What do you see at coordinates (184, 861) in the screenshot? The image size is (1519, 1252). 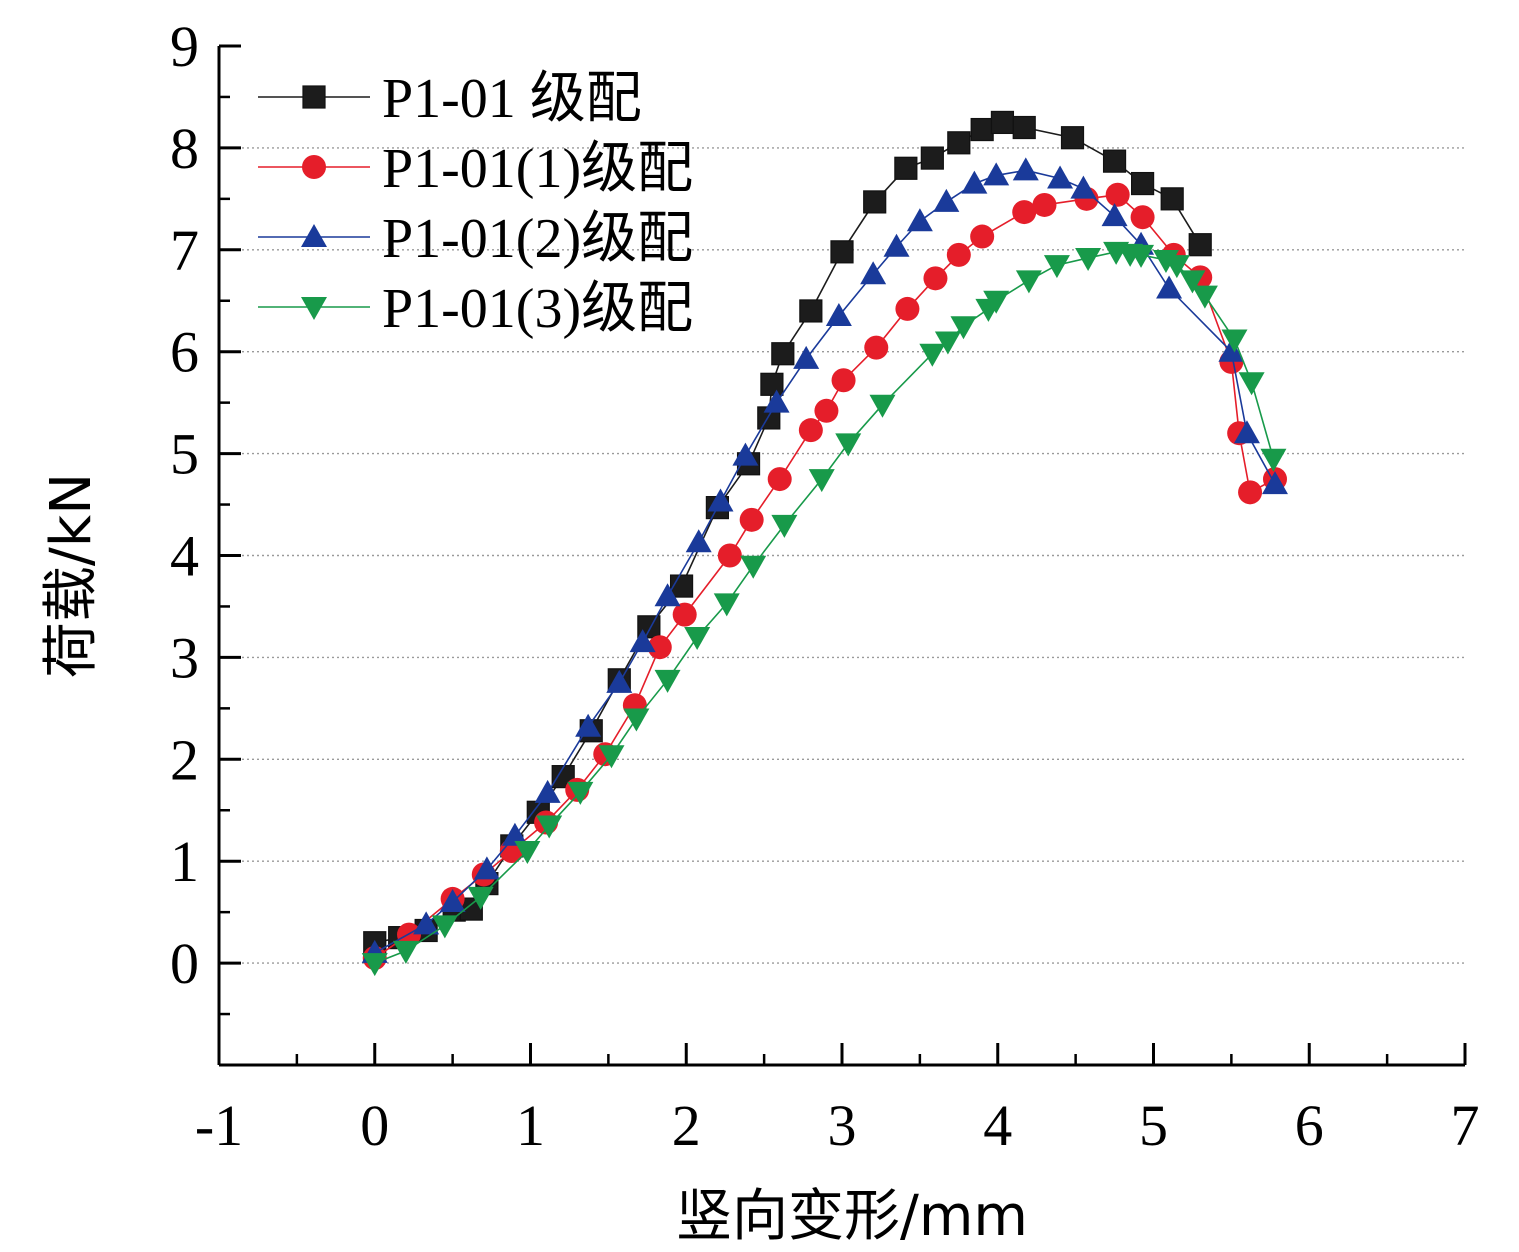 I see `y-tick-label-1: 1` at bounding box center [184, 861].